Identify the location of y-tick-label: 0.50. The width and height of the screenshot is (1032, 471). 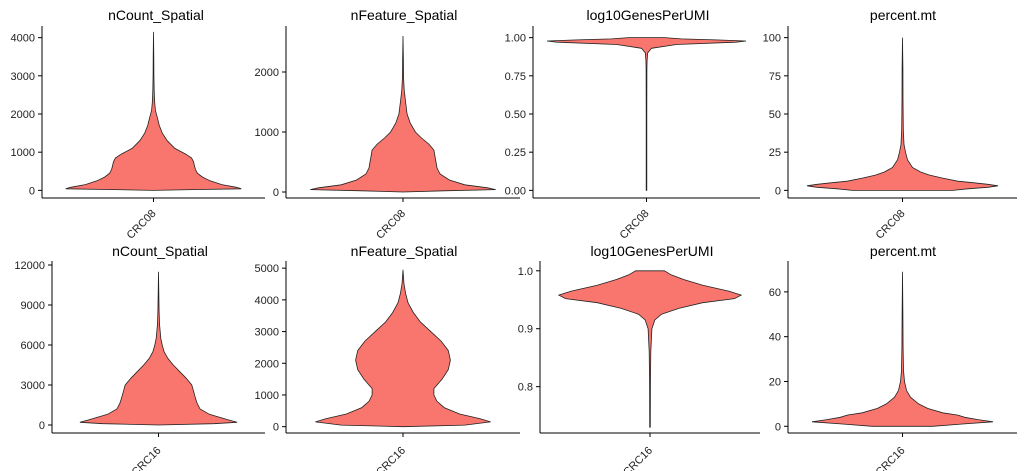
(515, 115).